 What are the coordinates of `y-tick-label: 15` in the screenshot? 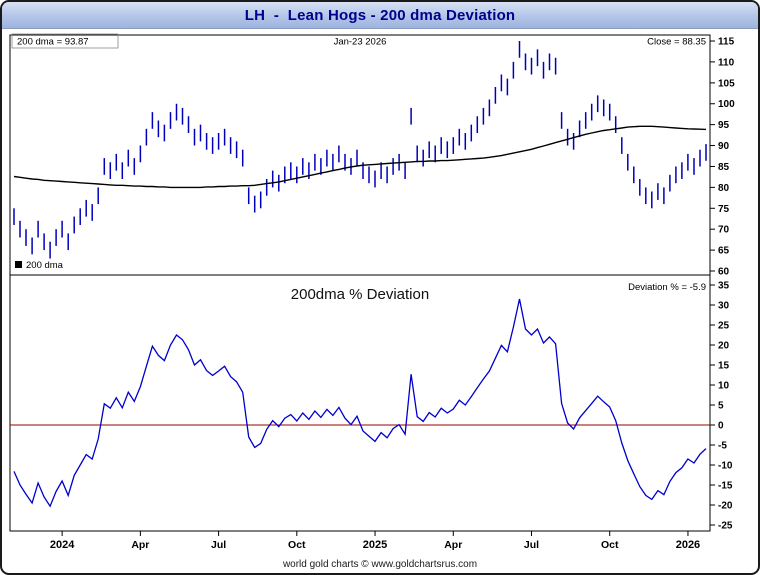 It's located at (724, 366).